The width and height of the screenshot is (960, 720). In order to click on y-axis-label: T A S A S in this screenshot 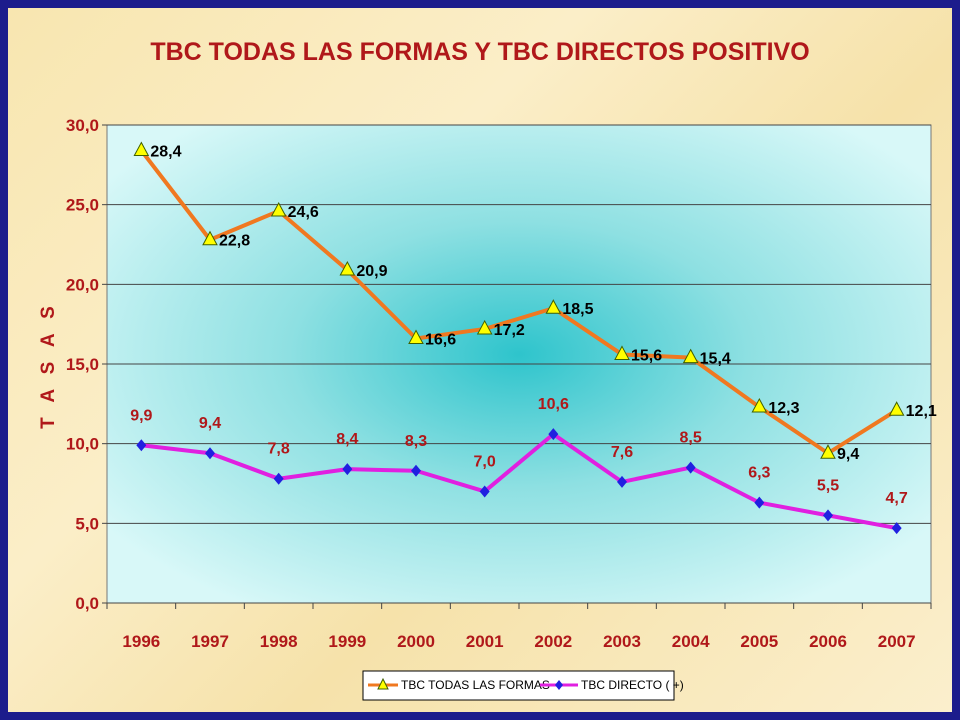, I will do `click(48, 365)`.